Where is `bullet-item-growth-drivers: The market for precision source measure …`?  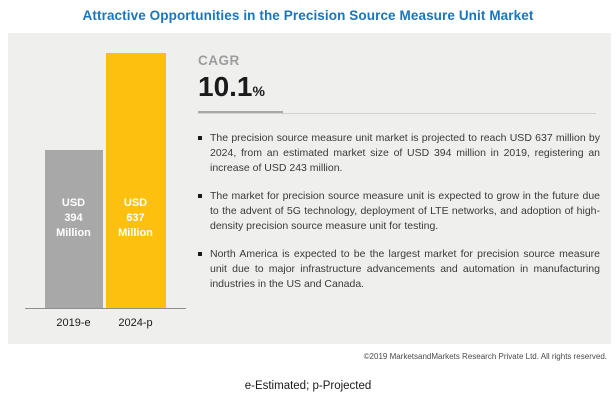
bullet-item-growth-drivers: The market for precision source measure … is located at coordinates (399, 211).